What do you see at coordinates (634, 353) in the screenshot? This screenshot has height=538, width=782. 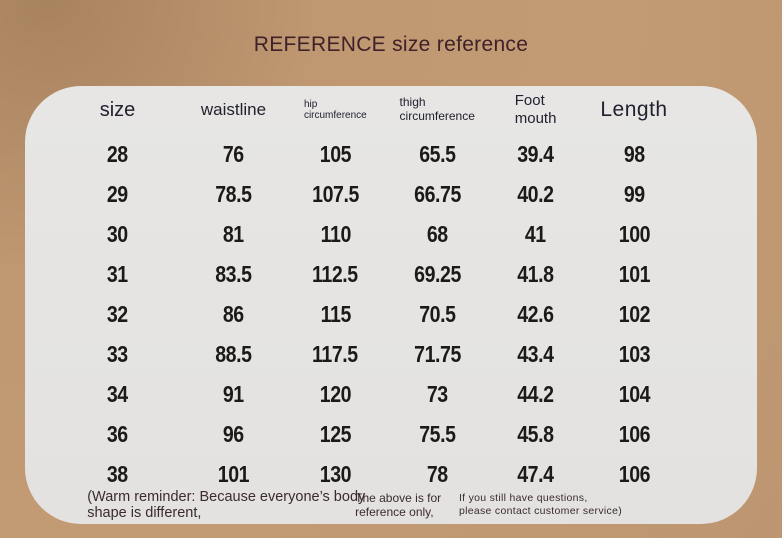 I see `table-cell: 103` at bounding box center [634, 353].